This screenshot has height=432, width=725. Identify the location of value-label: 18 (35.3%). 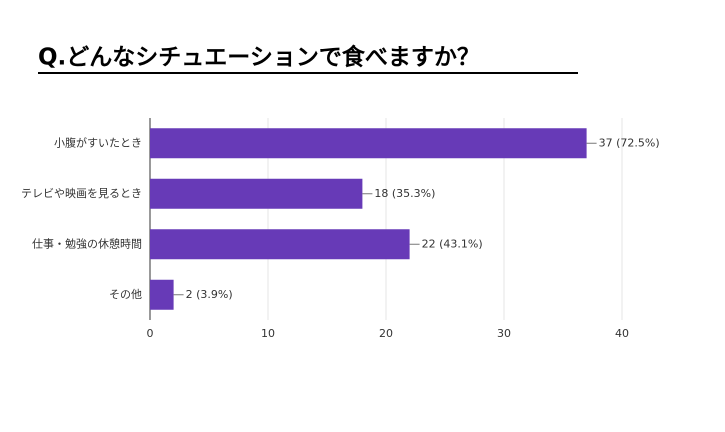
(404, 193).